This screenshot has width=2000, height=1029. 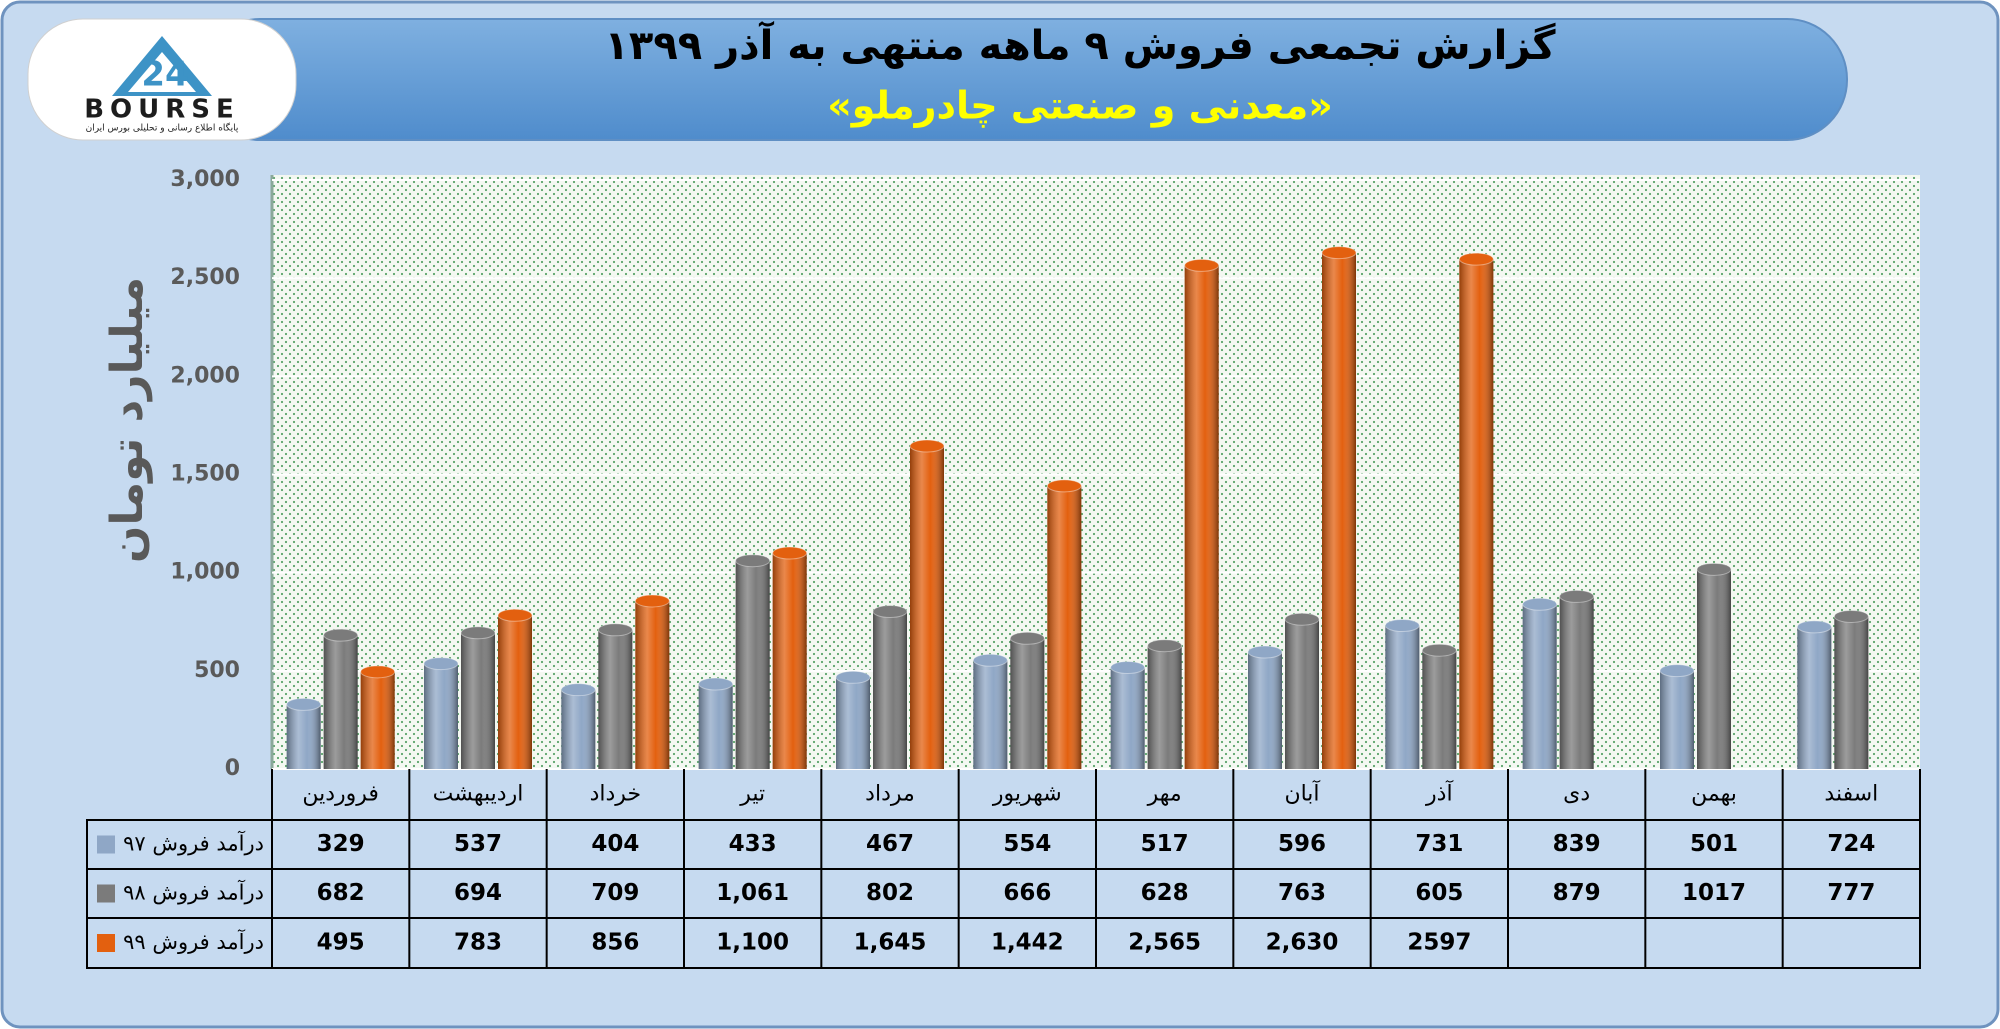 I want to click on chart-subtitle: «معدنی و صنعتی چادرملو», so click(x=1080, y=106).